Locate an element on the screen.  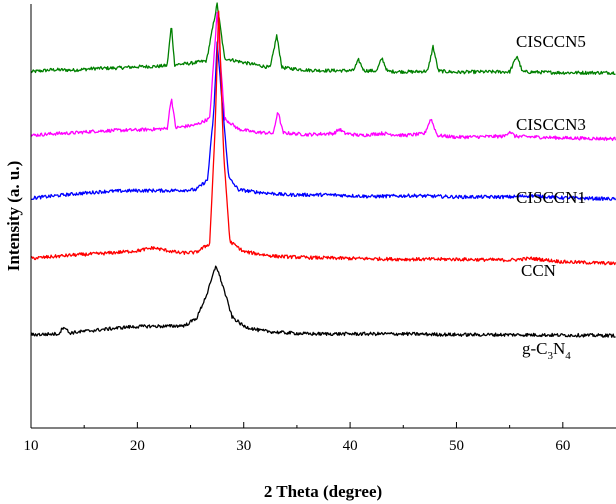
x-tick-label-10: 10 is located at coordinates (31, 446).